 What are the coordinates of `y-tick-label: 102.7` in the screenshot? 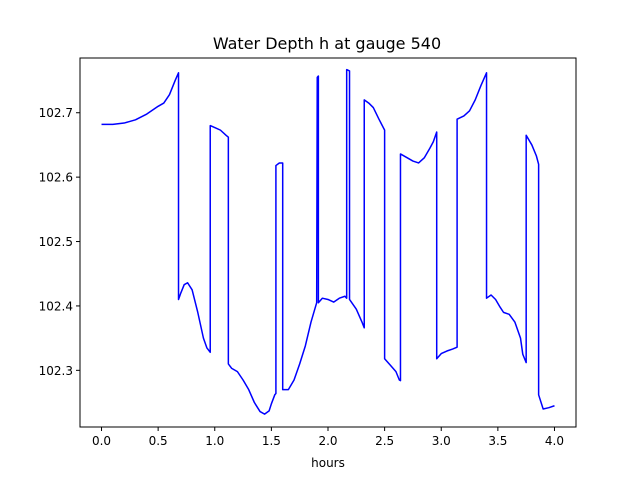 It's located at (56, 113).